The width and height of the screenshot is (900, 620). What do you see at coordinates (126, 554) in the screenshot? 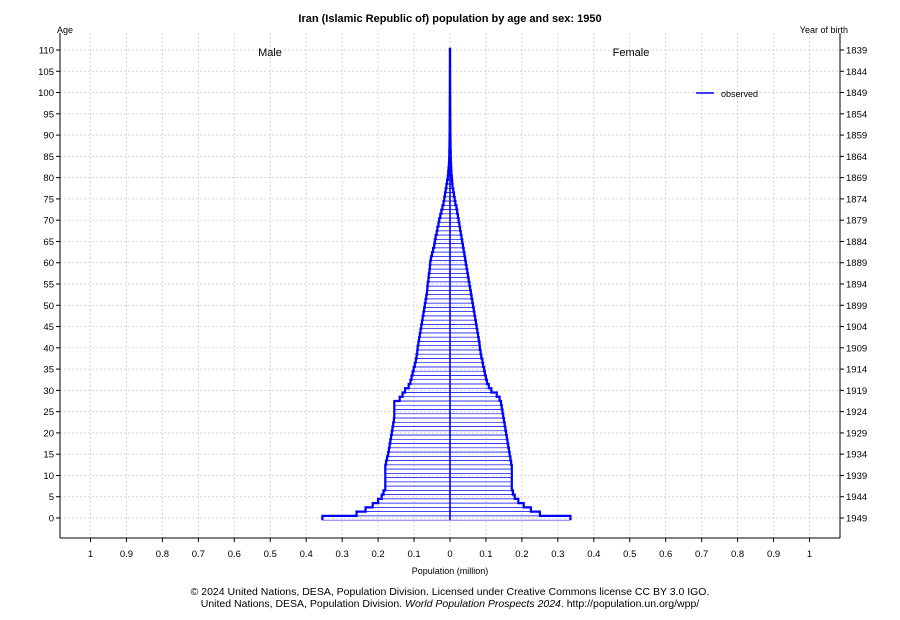
I see `x-tick-label: 0.9` at bounding box center [126, 554].